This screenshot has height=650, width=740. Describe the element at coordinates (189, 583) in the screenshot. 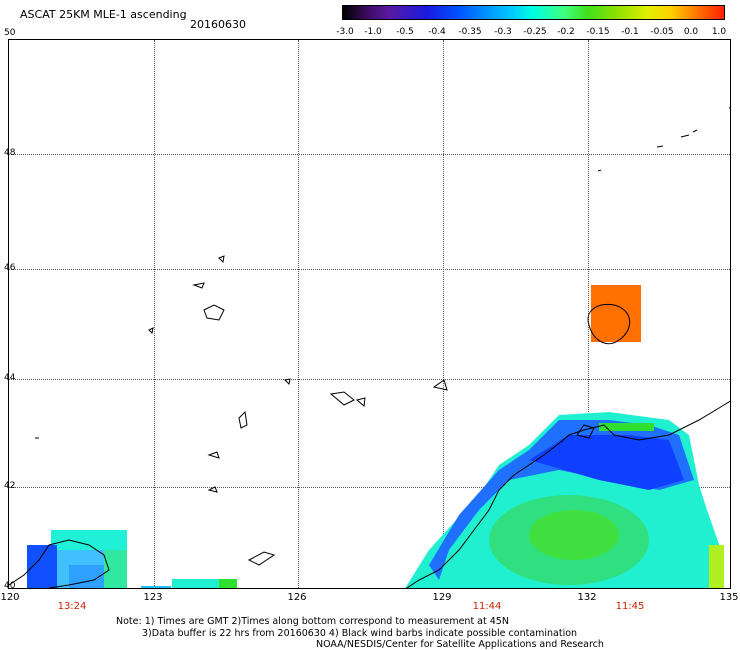

I see `swath-bottom-strip` at that location.